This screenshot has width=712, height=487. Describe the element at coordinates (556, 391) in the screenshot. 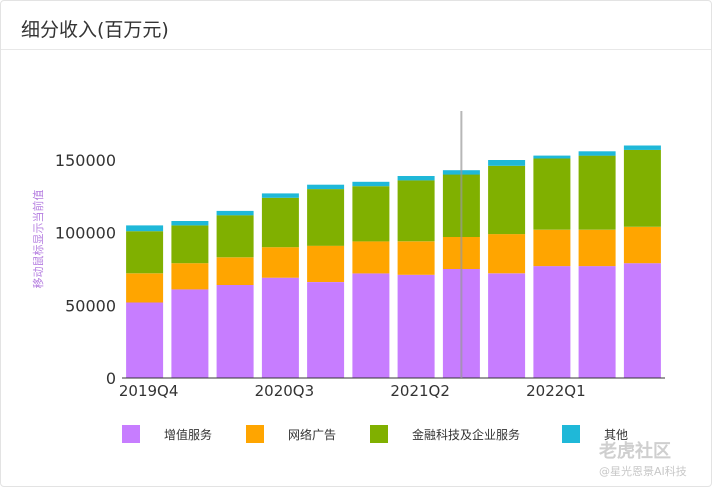

I see `x-tick-label: 2022Q1` at that location.